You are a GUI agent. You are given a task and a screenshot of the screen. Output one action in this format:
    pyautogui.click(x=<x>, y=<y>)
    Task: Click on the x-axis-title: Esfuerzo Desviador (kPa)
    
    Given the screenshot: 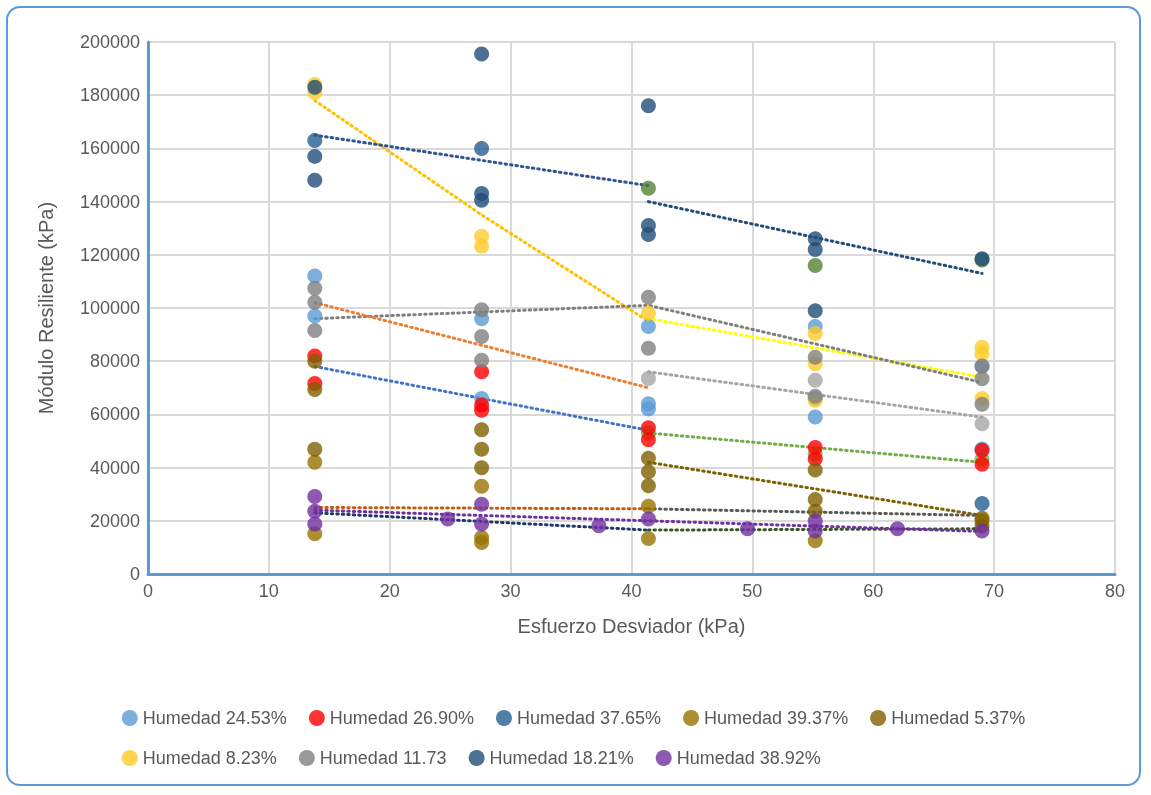 What is the action you would take?
    pyautogui.click(x=631, y=626)
    